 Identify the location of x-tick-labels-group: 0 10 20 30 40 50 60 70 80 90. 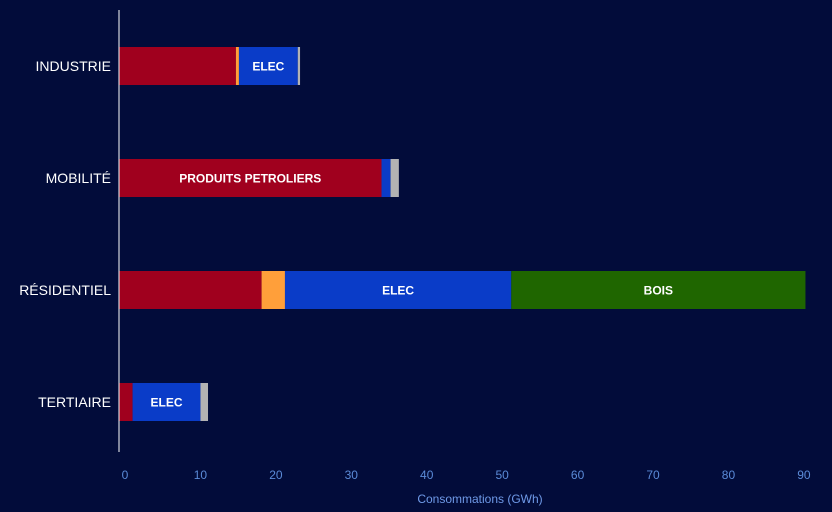
(466, 475).